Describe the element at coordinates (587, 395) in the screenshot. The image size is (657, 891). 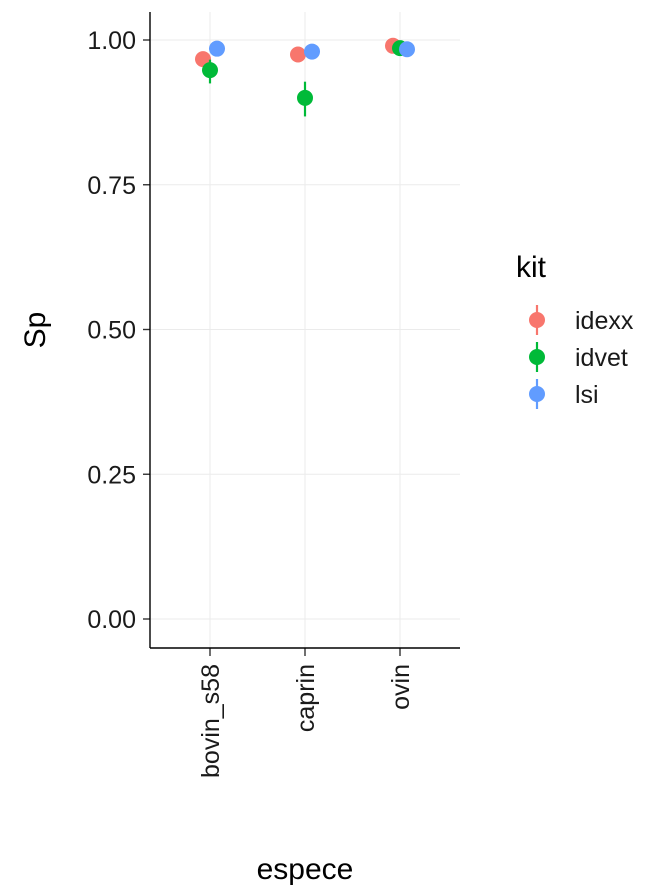
I see `legend-label: lsi` at that location.